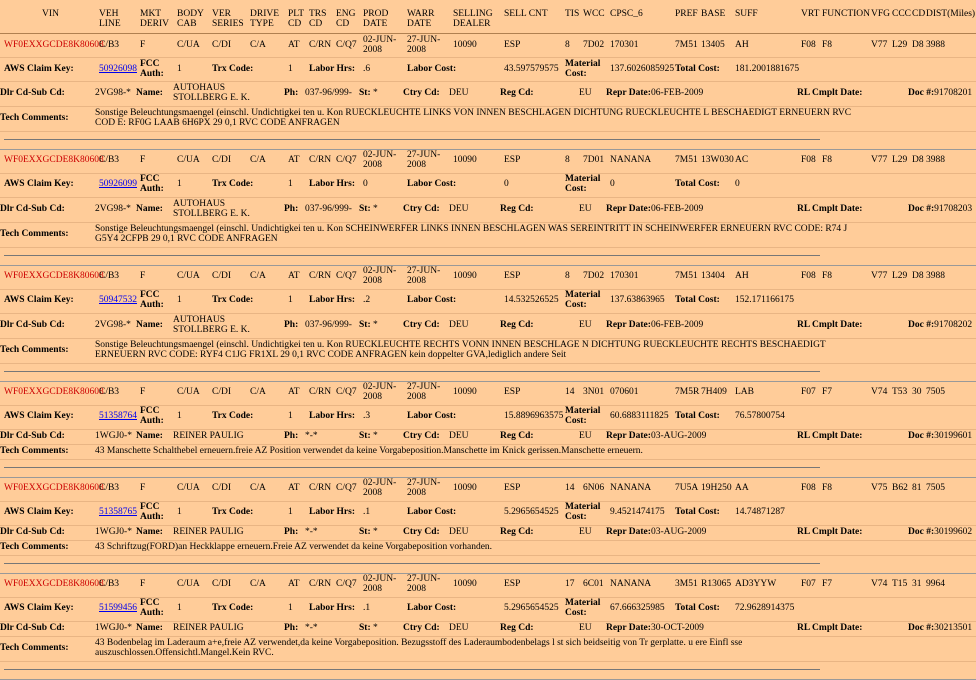 The image size is (976, 680). Describe the element at coordinates (714, 392) in the screenshot. I see `vehicle-field: 7H409` at that location.